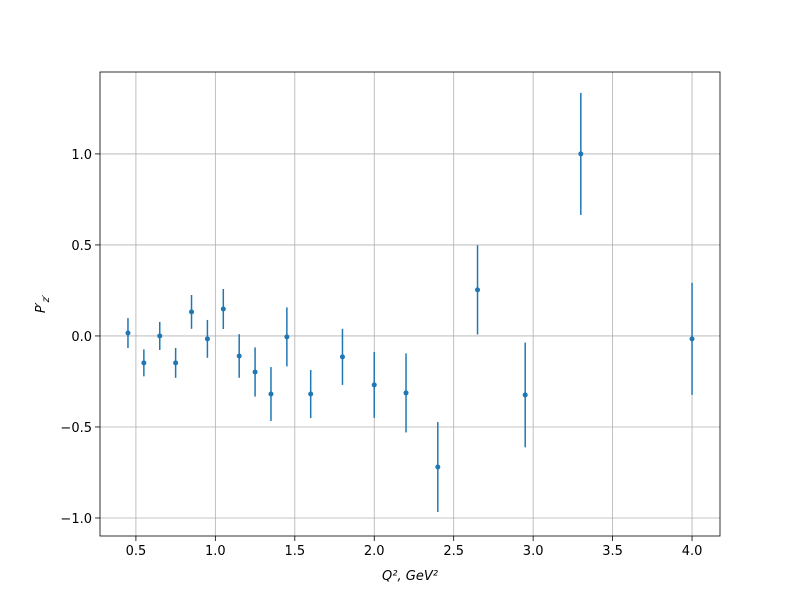 The height and width of the screenshot is (600, 800). What do you see at coordinates (76, 428) in the screenshot?
I see `y-tick-label: −0.5` at bounding box center [76, 428].